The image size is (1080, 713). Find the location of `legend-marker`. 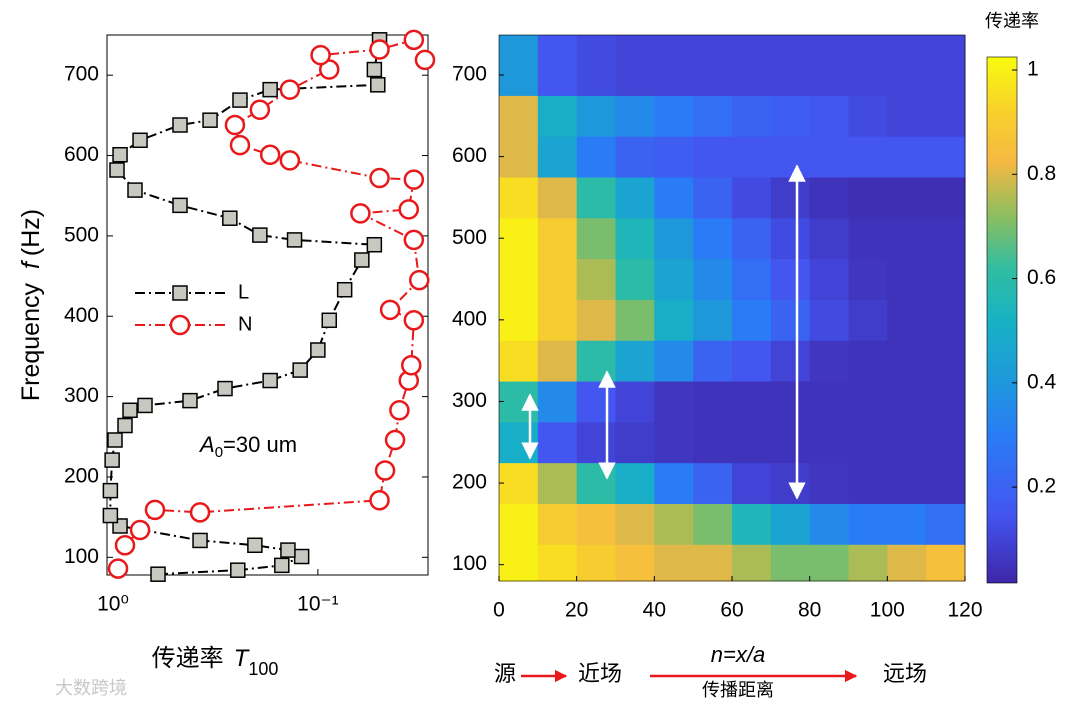

legend-marker is located at coordinates (180, 293).